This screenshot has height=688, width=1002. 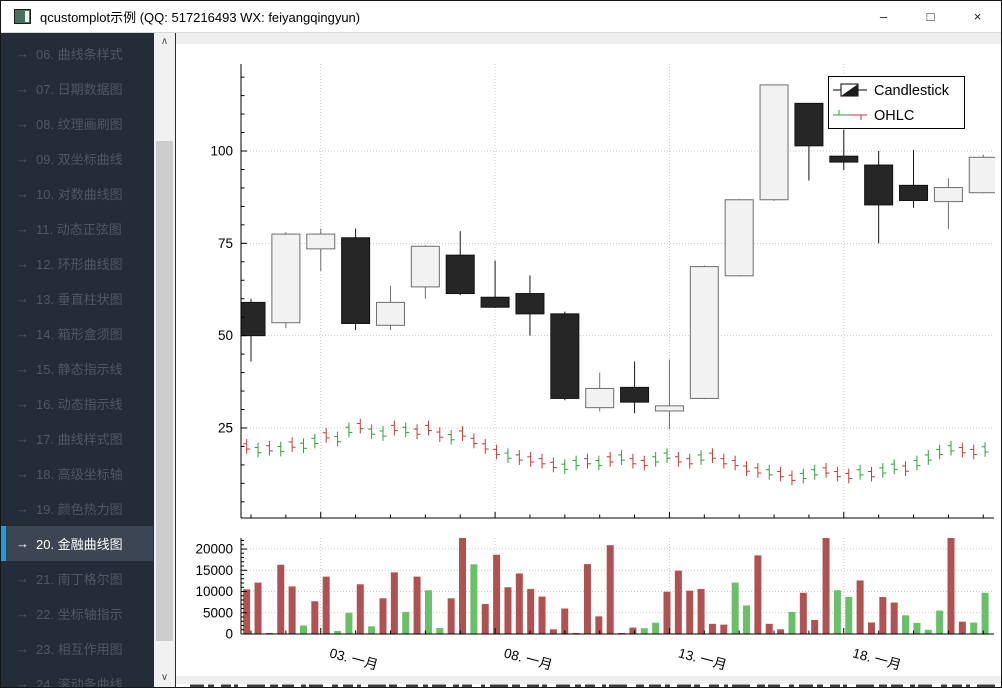 I want to click on sidebar-item-label: 19. 颜色热力图, so click(x=79, y=509).